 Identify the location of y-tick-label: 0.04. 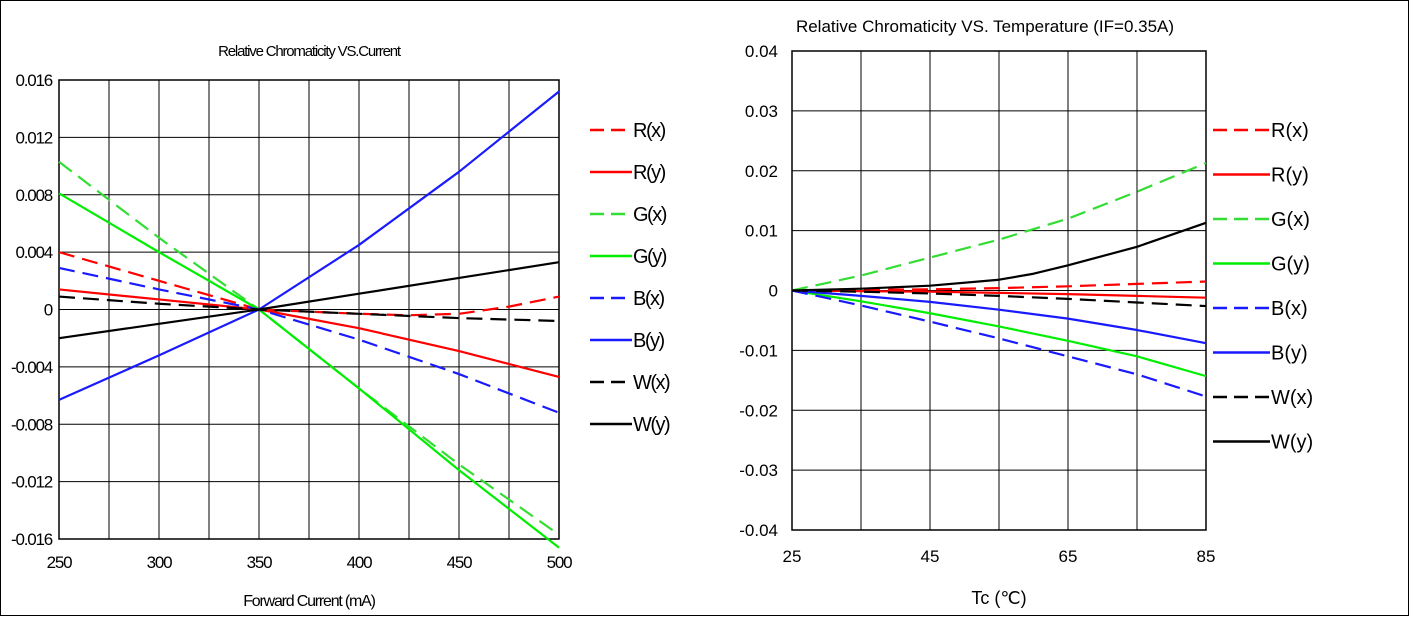
(761, 51).